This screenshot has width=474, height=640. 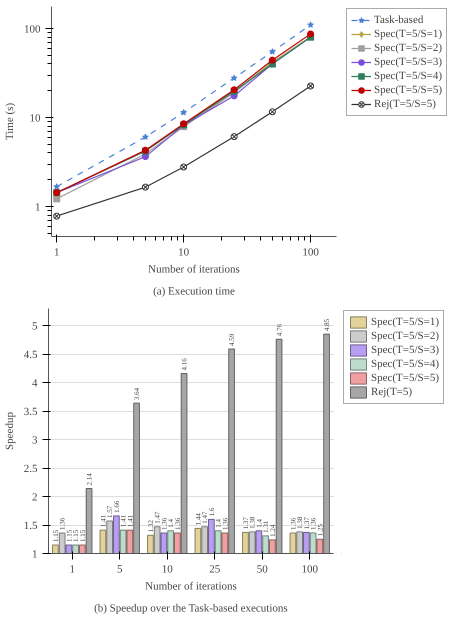 What do you see at coordinates (35, 498) in the screenshot?
I see `y-tick-label: 2` at bounding box center [35, 498].